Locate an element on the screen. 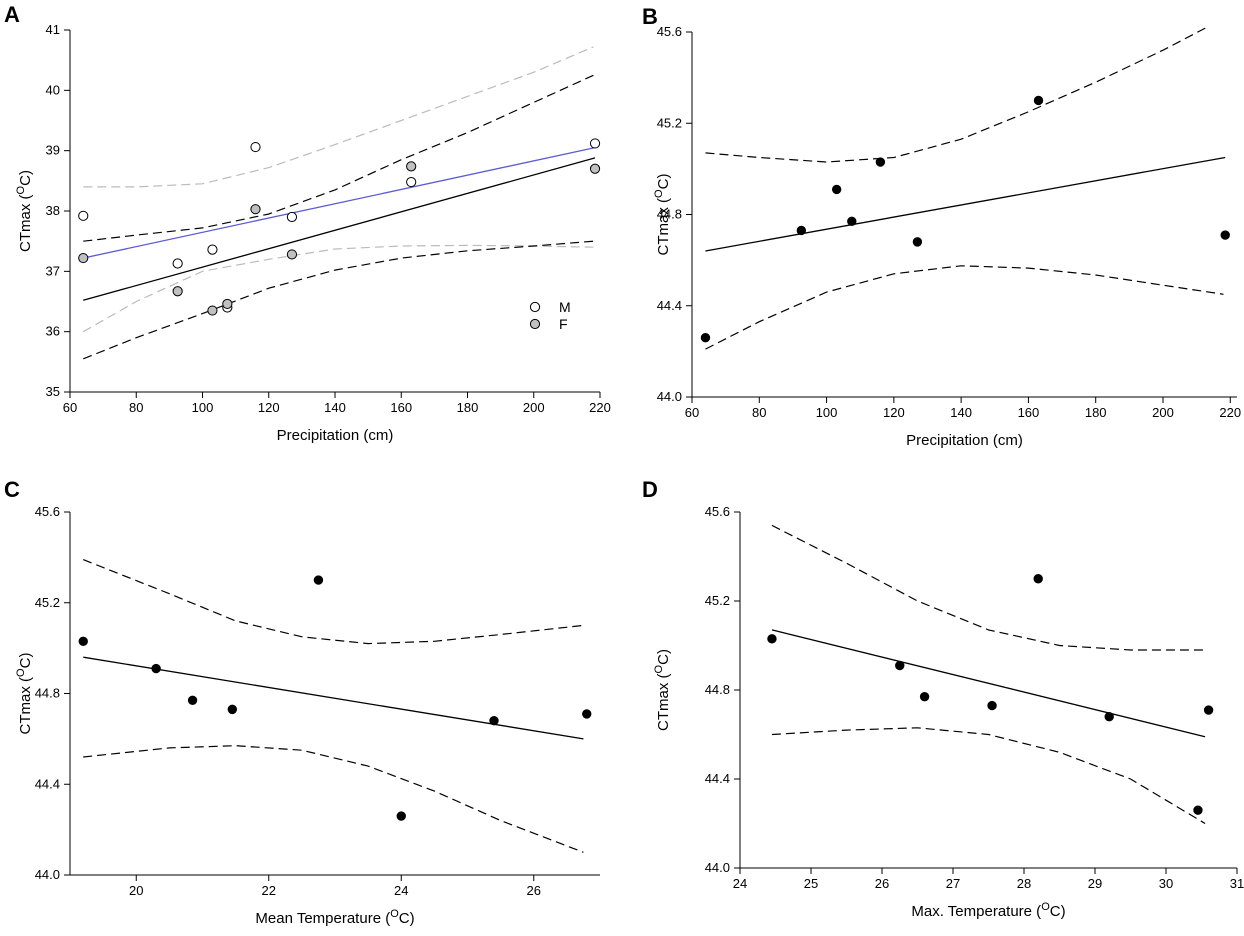 The image size is (1244, 936). x-tick-label: 22 is located at coordinates (269, 890).